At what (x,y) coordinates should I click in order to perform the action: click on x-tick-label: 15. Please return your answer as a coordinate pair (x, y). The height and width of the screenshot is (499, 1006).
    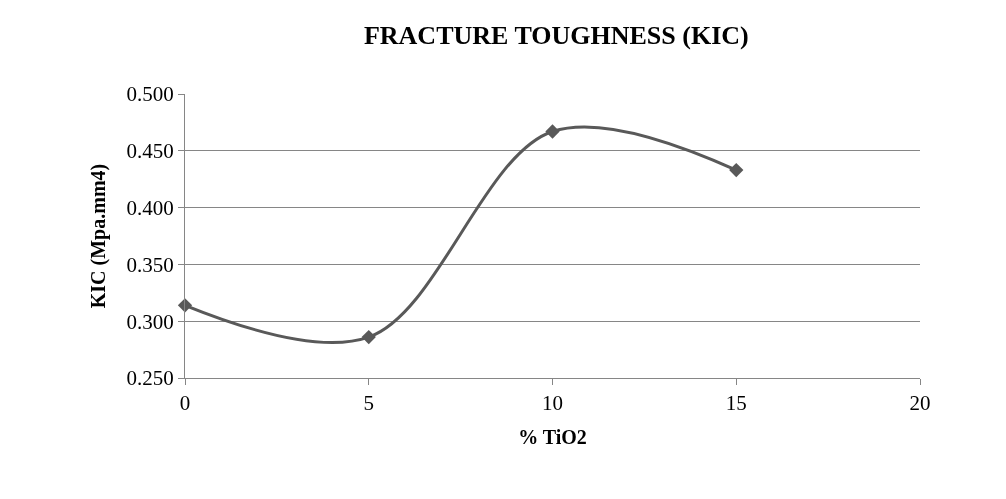
    Looking at the image, I should click on (736, 403).